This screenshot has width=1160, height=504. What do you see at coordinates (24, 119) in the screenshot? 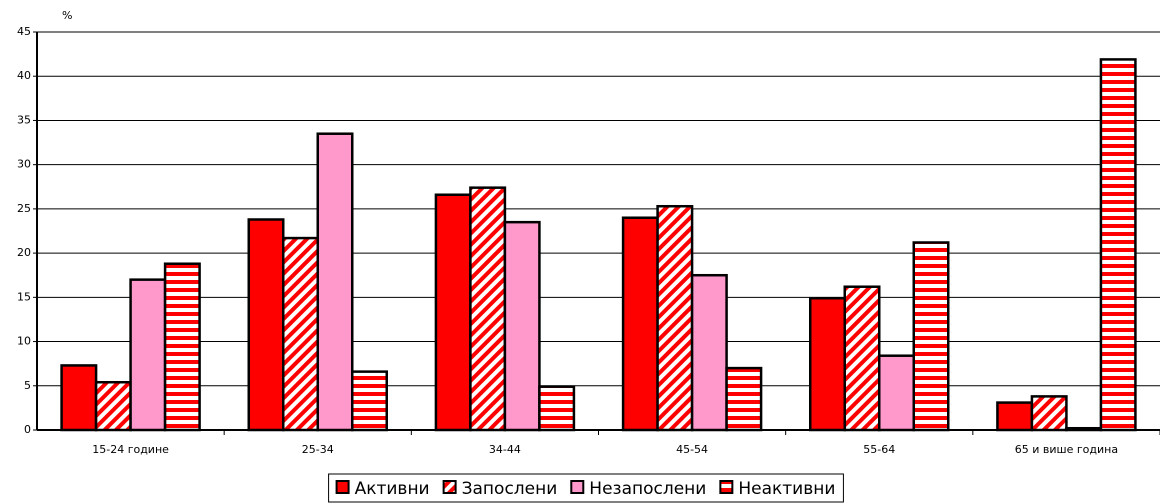
I see `y-tick-label: 35` at bounding box center [24, 119].